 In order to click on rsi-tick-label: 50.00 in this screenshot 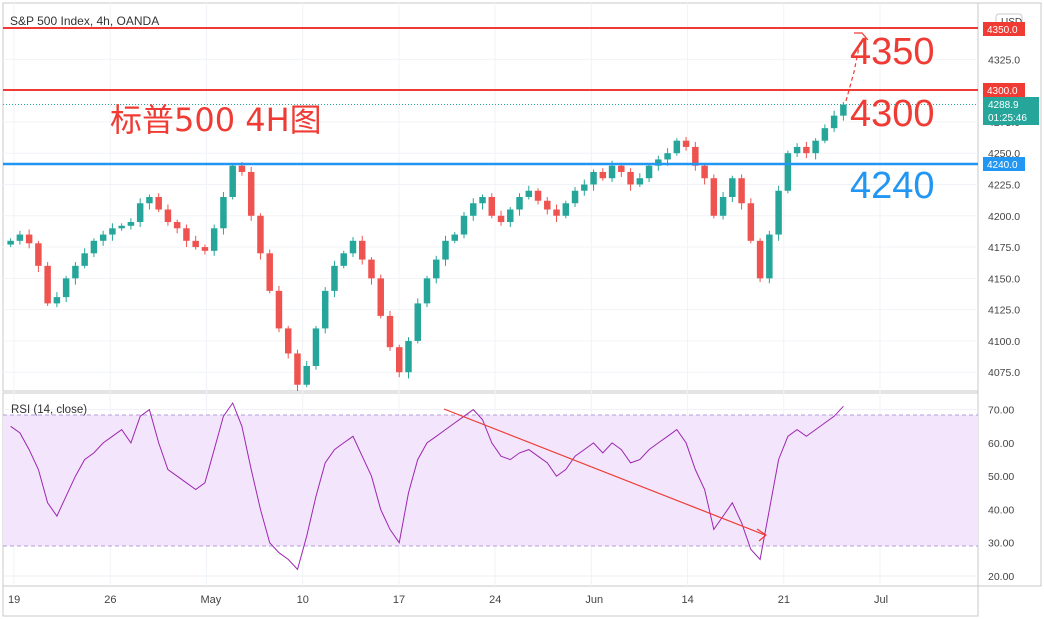, I will do `click(1001, 477)`.